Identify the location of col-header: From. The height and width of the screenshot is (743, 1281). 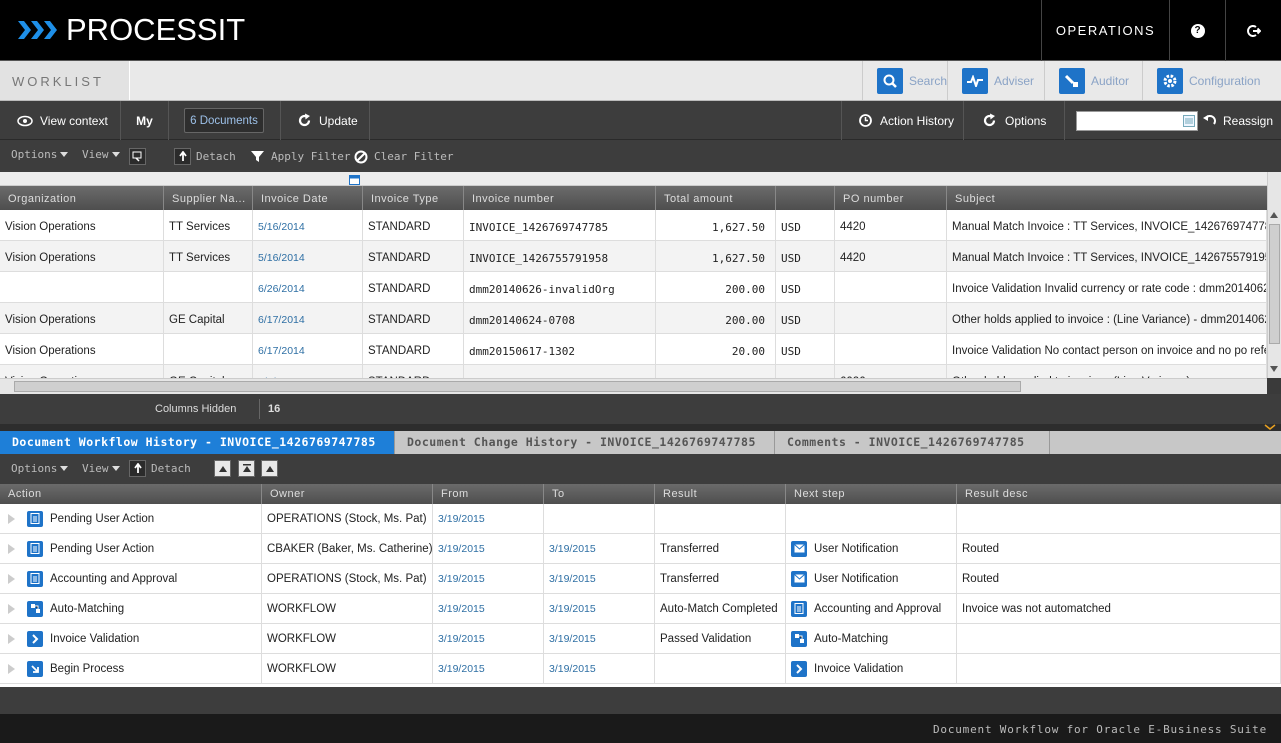
(488, 494).